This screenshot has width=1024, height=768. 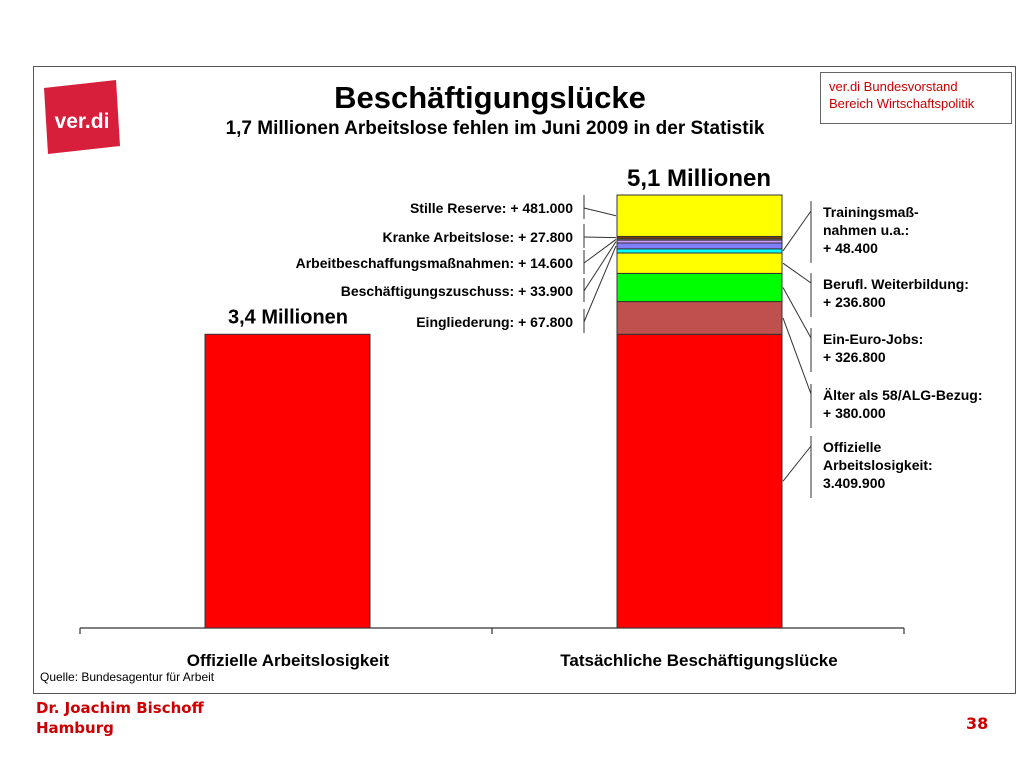 What do you see at coordinates (699, 251) in the screenshot?
I see `segment-trainingsma-nahmen-u-a-` at bounding box center [699, 251].